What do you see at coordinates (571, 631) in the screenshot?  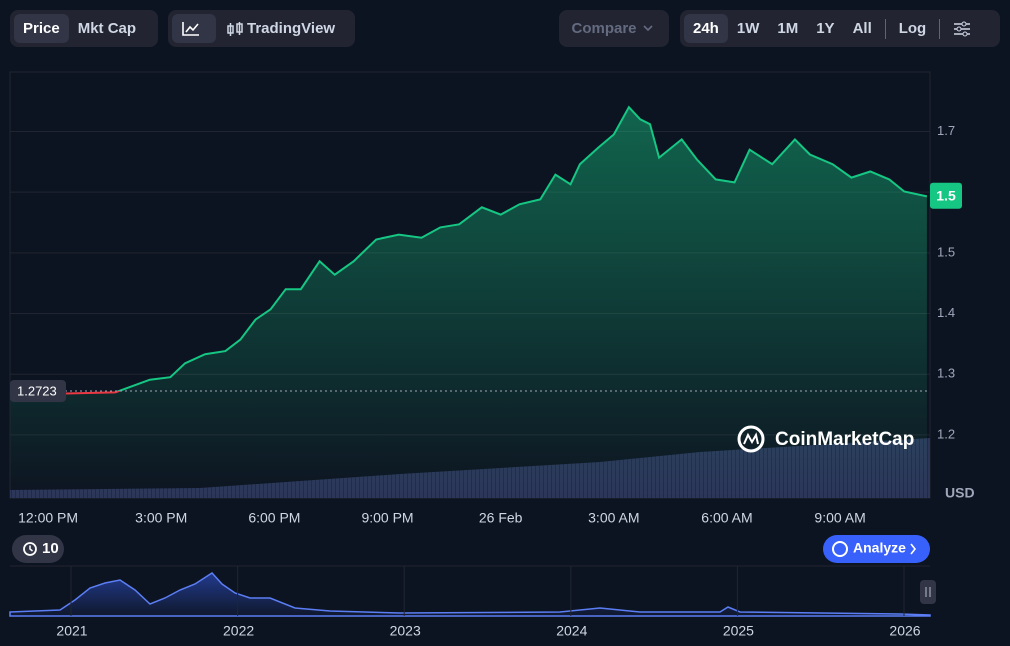 I see `year-label: 2024` at bounding box center [571, 631].